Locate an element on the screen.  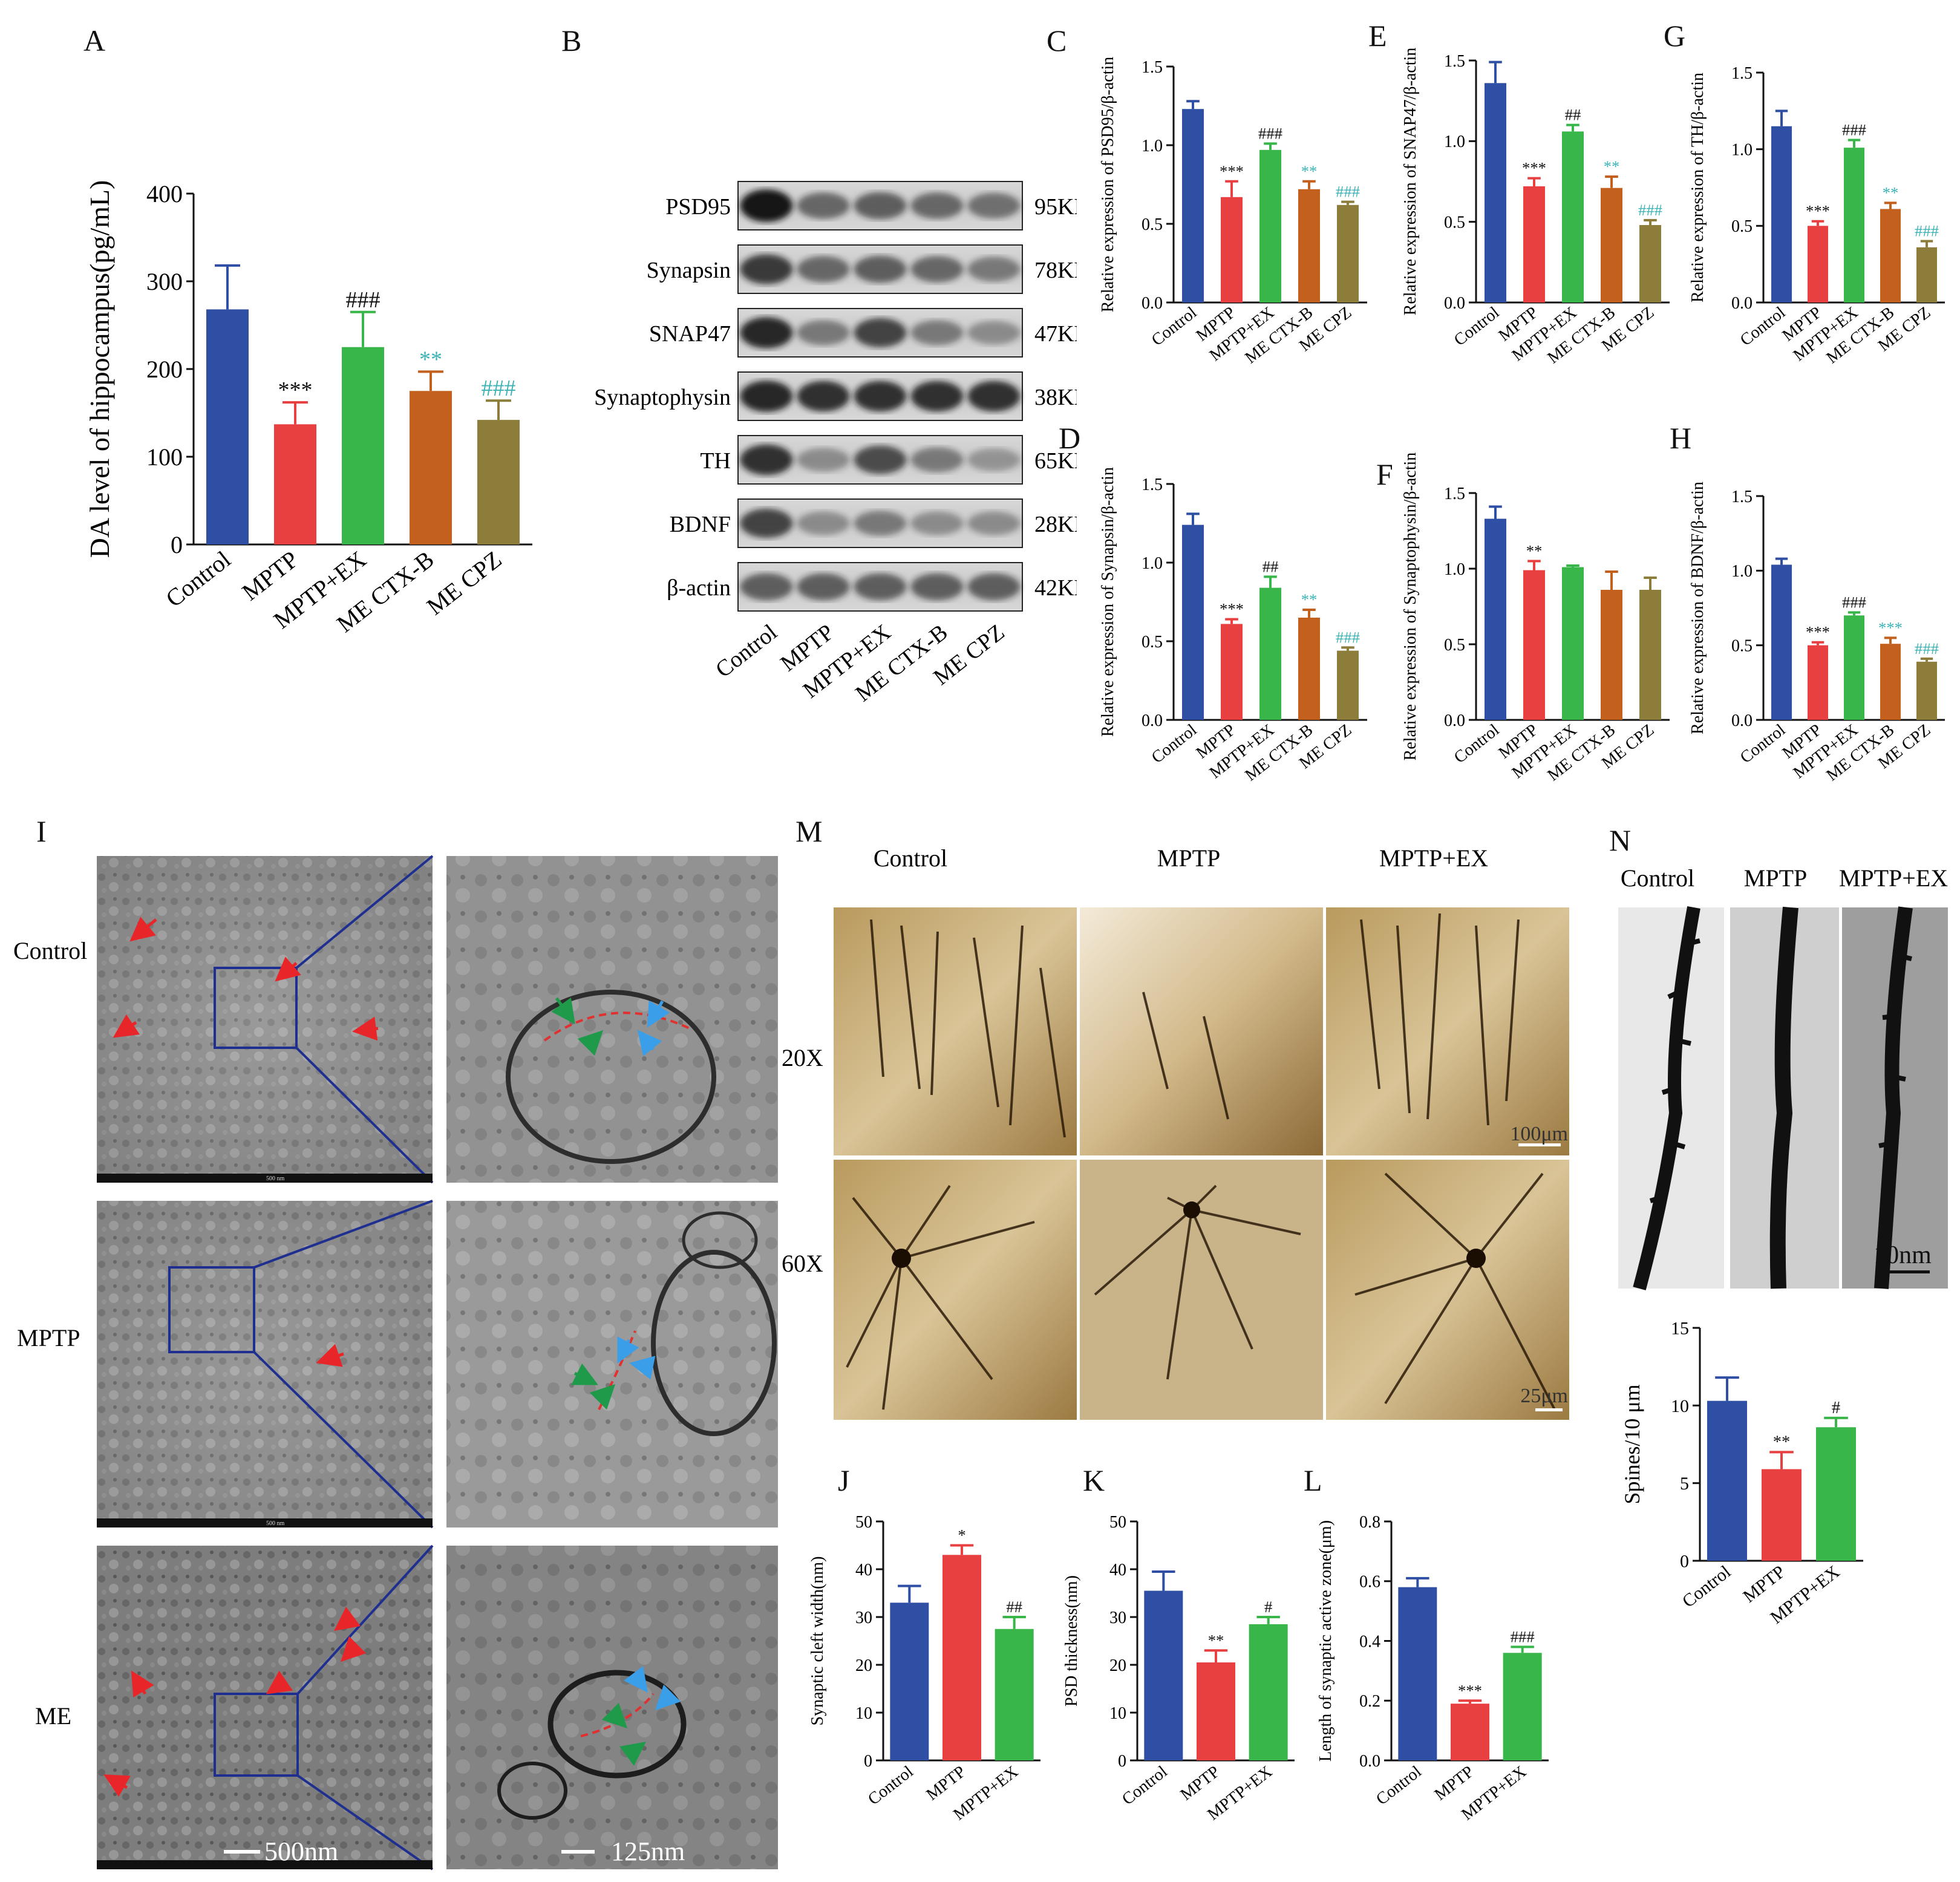
y-tick-label: 20 is located at coordinates (1117, 1666).